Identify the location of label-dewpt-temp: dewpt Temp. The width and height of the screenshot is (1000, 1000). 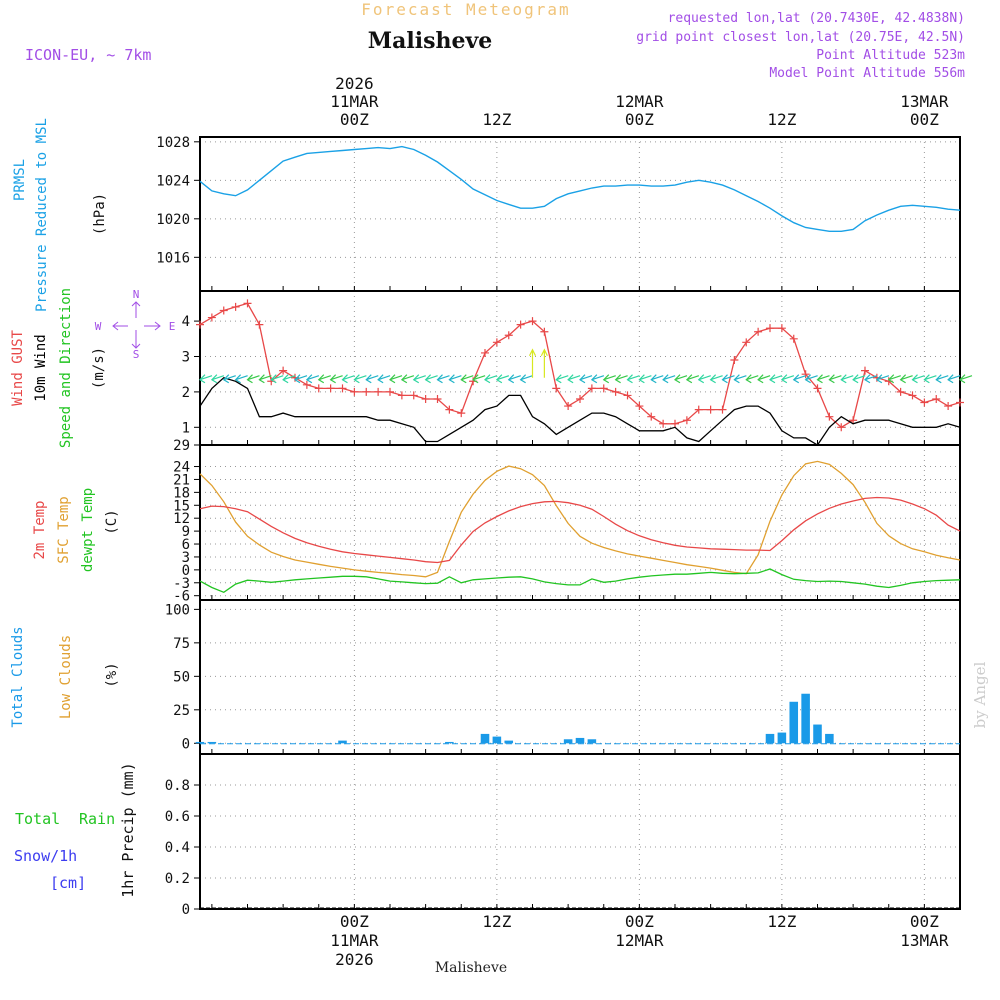
(88, 530).